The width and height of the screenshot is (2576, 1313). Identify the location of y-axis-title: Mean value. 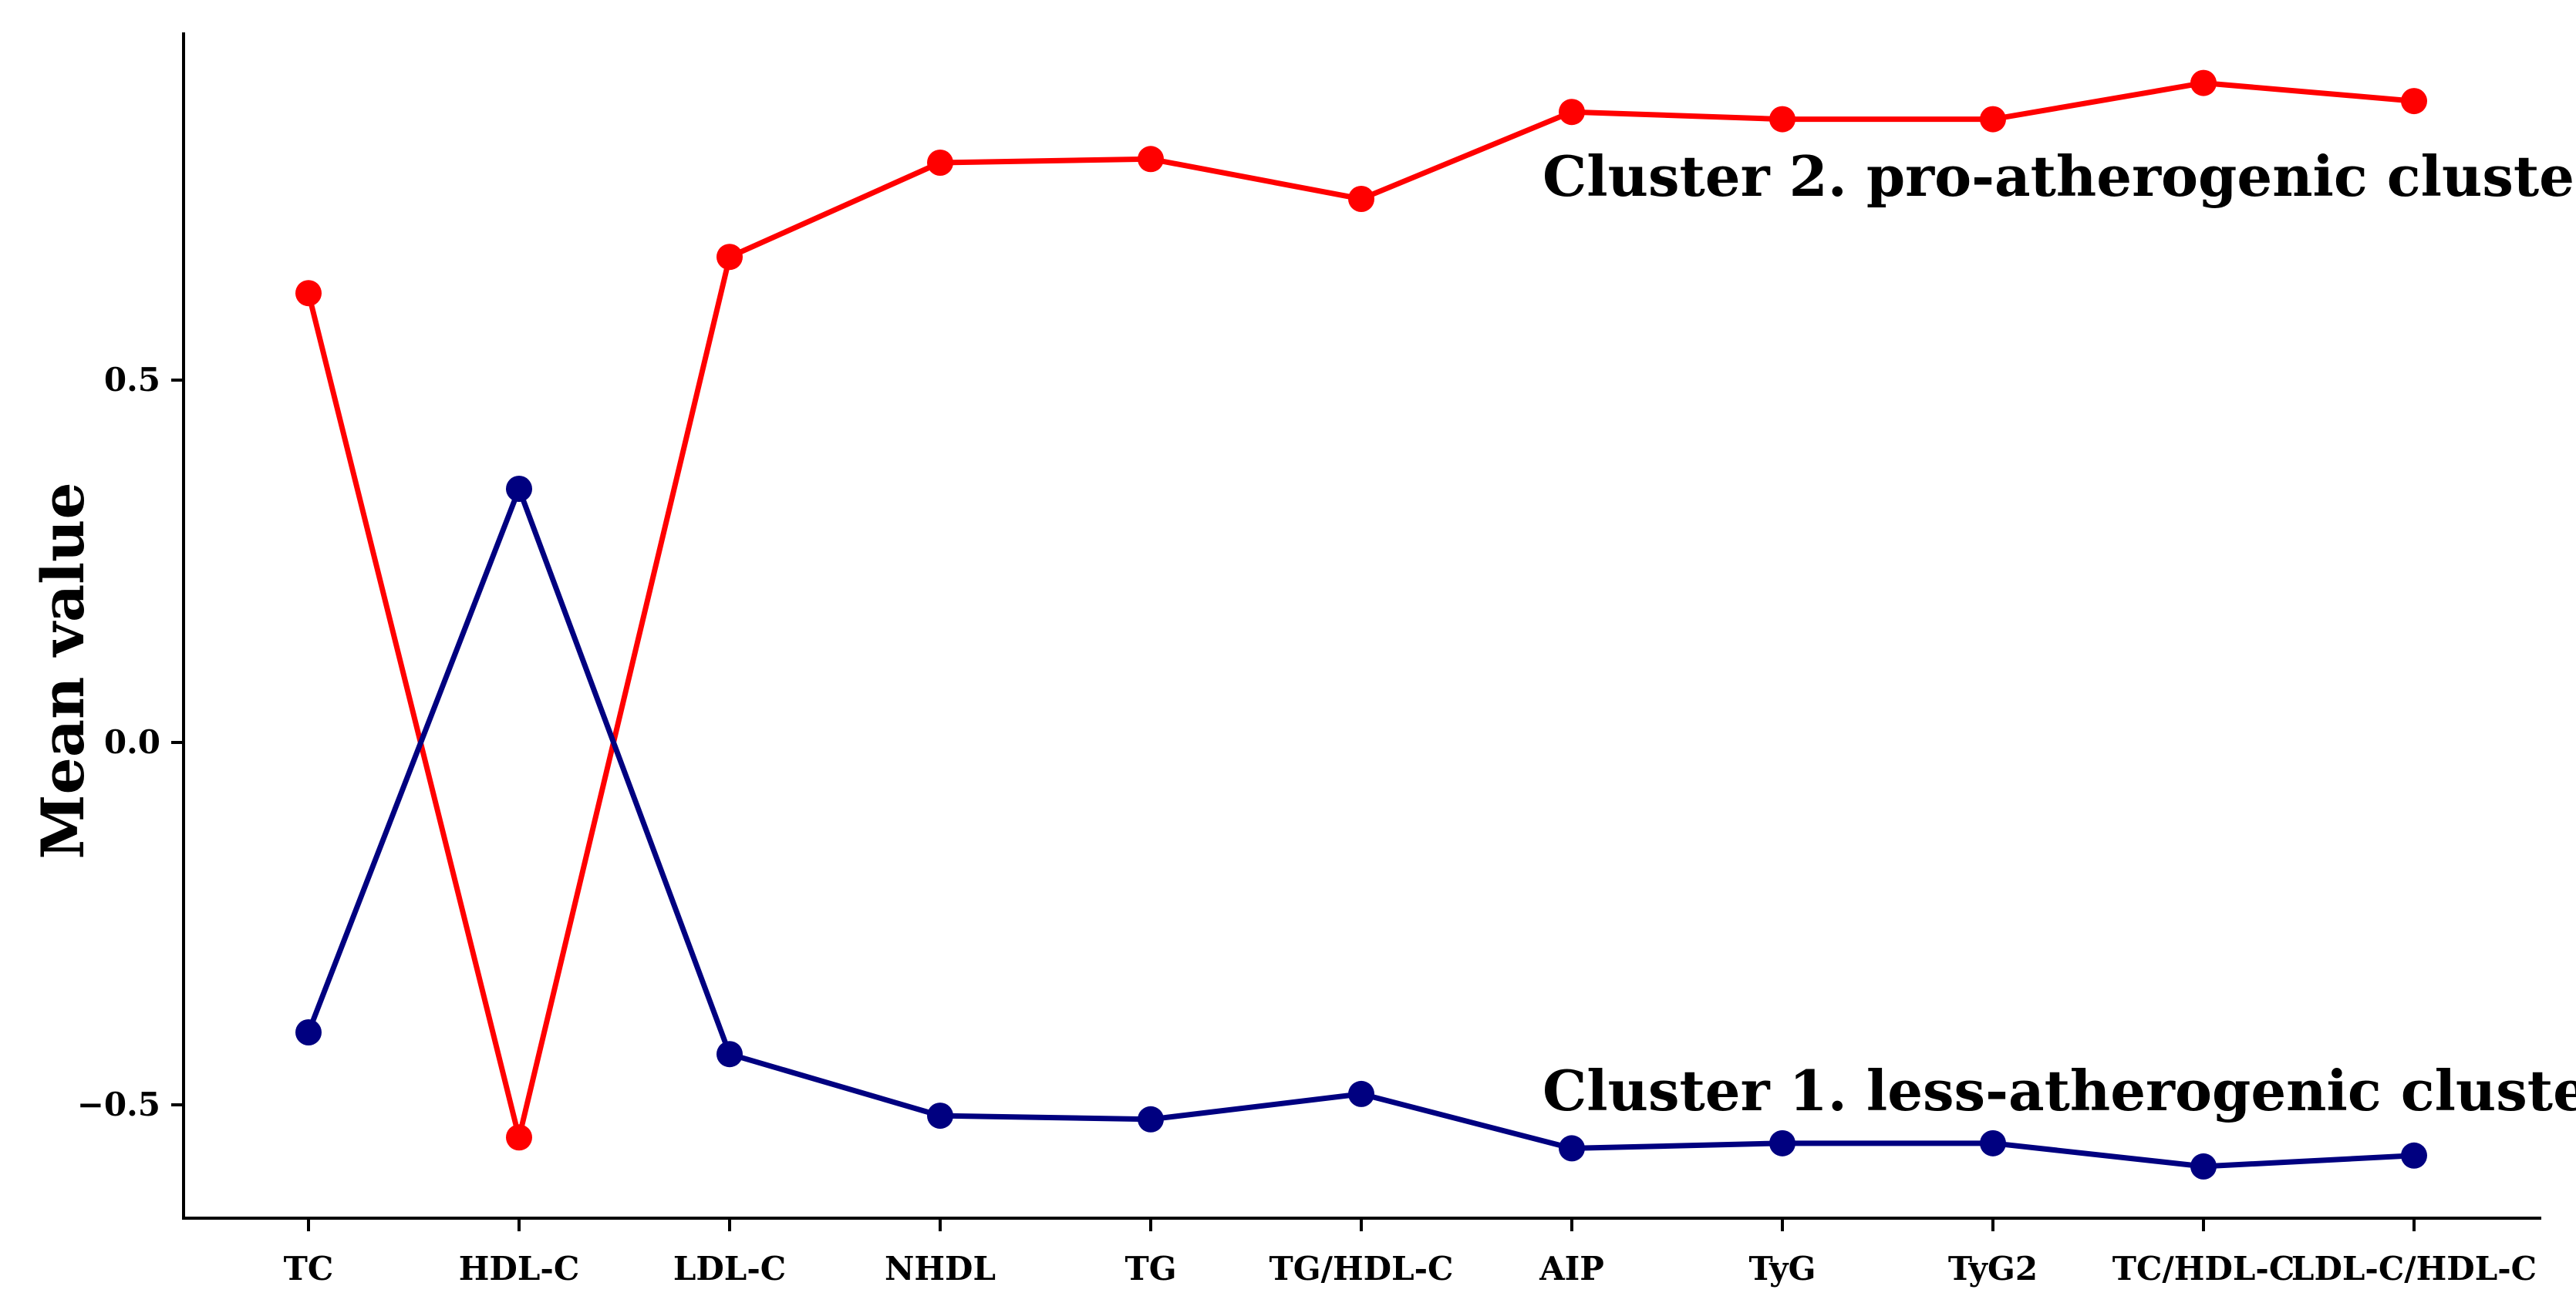
(63, 670).